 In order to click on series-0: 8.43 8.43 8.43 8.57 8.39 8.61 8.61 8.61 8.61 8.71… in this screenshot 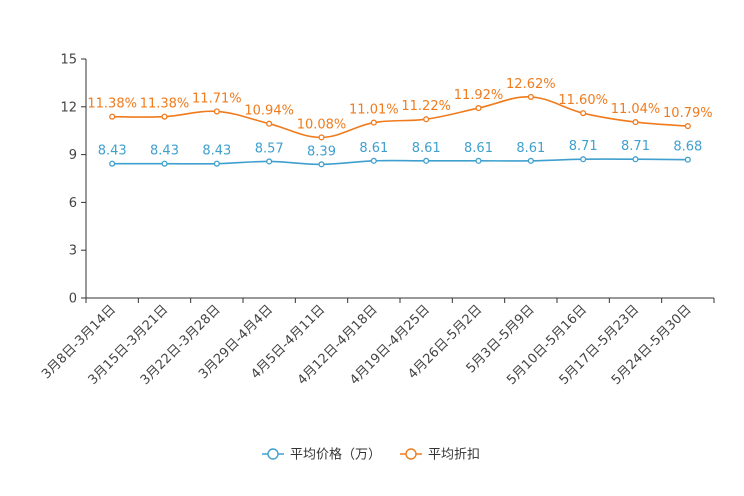, I will do `click(400, 153)`.